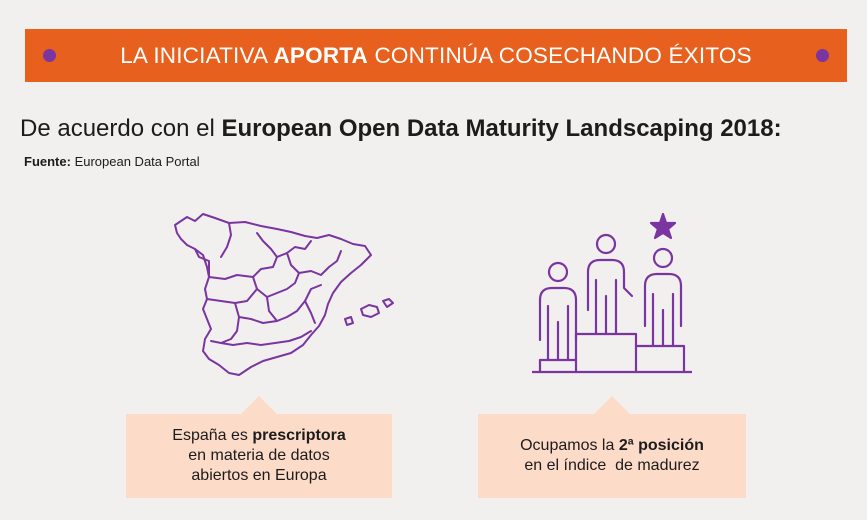 Image resolution: width=867 pixels, height=520 pixels. What do you see at coordinates (197, 55) in the screenshot?
I see `banner-title-pre: LA INICIATIVA` at bounding box center [197, 55].